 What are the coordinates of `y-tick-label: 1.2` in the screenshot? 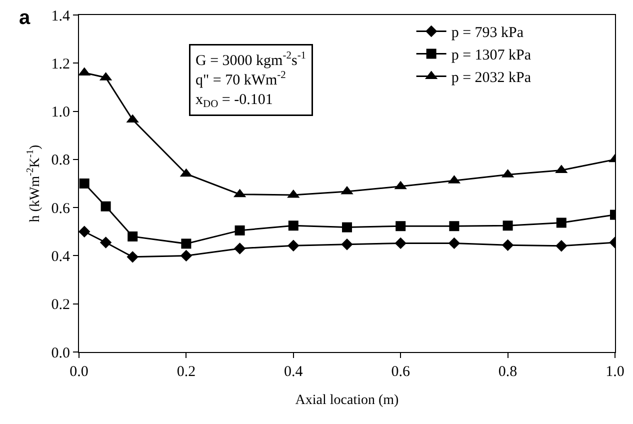 It's located at (60, 64).